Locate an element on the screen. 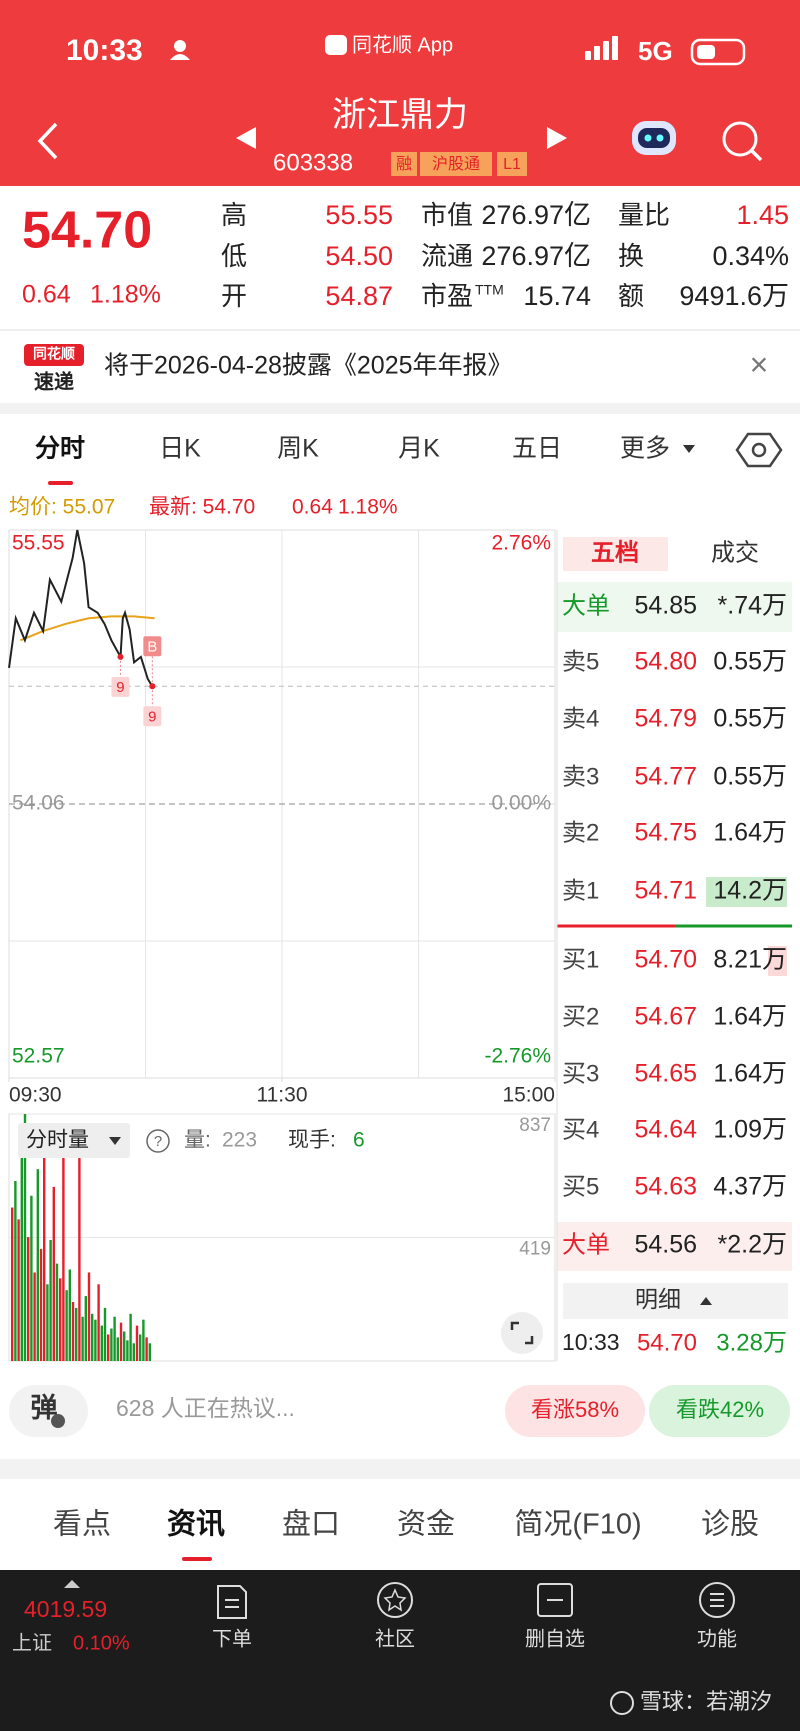 The width and height of the screenshot is (800, 1731). index-value: 4019.59 is located at coordinates (65, 1609).